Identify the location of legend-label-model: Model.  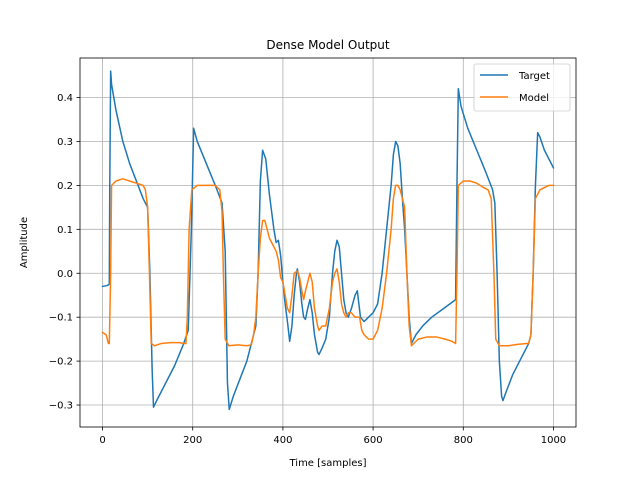
(534, 98).